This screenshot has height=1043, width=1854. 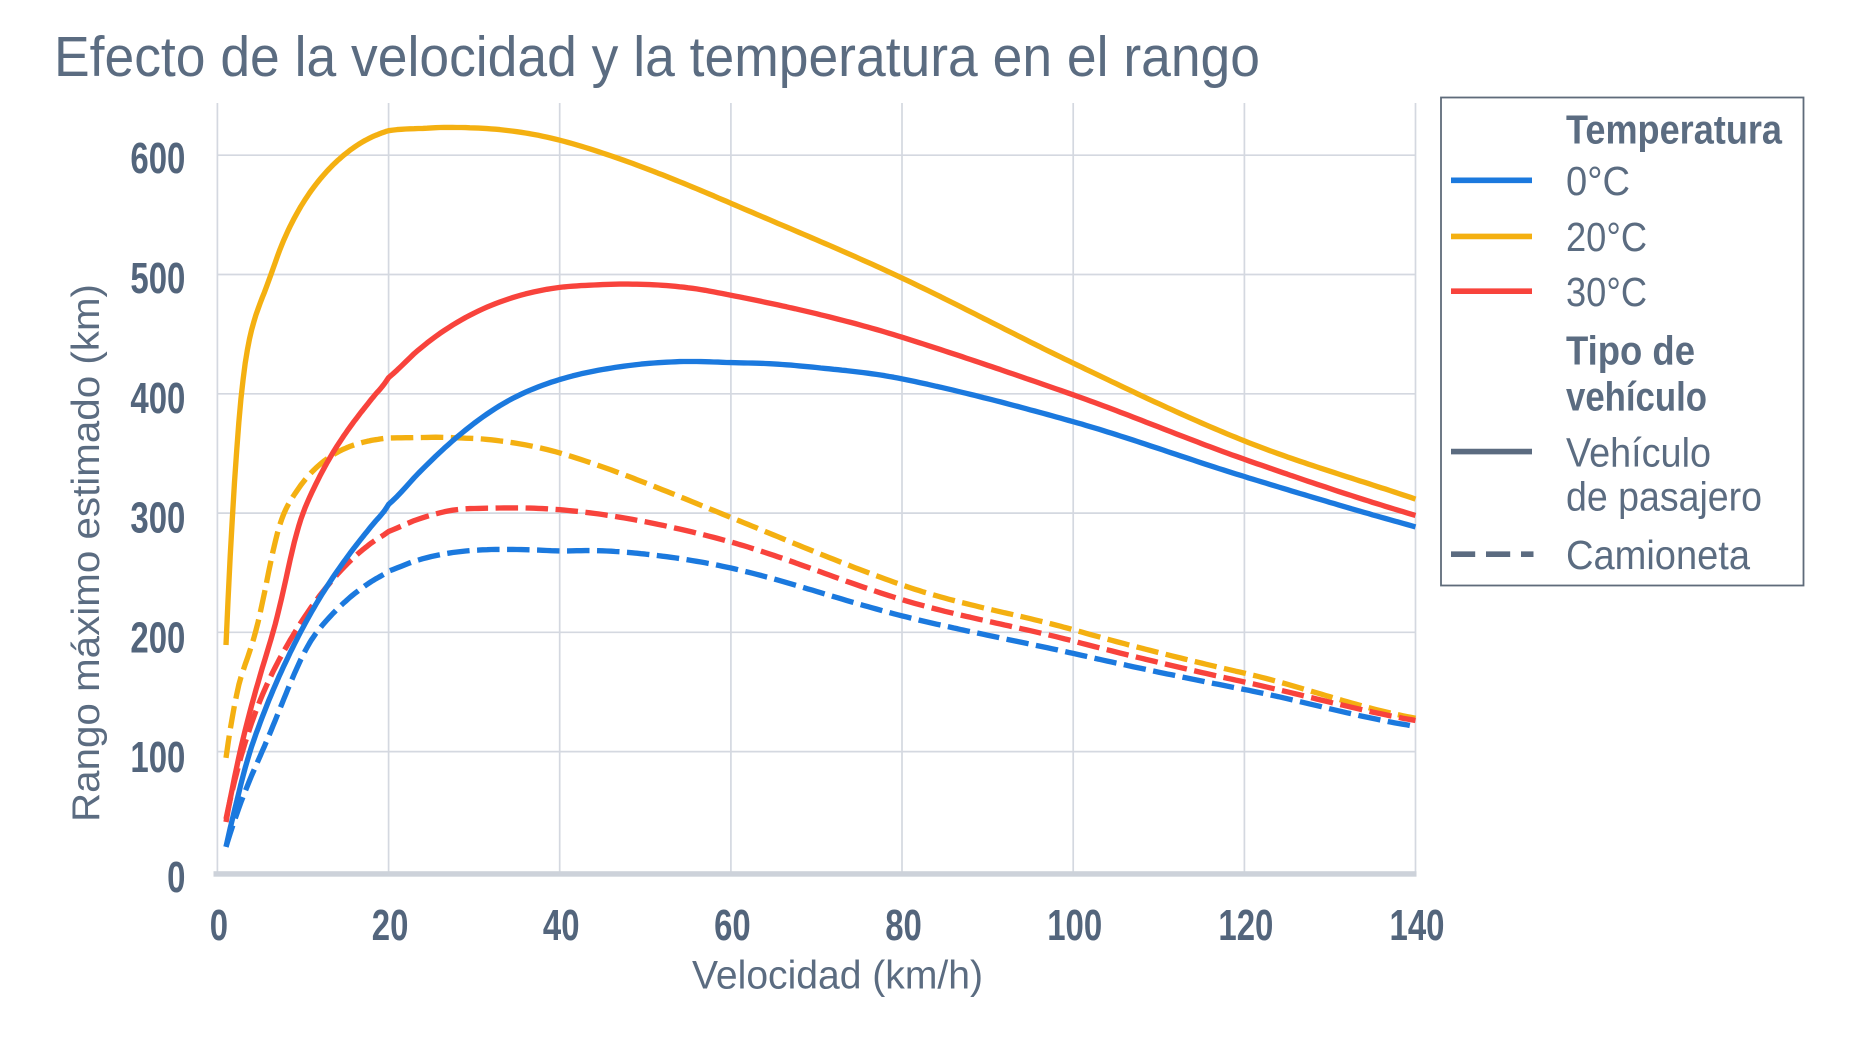 I want to click on svg-text: Temperatura, so click(x=1674, y=129).